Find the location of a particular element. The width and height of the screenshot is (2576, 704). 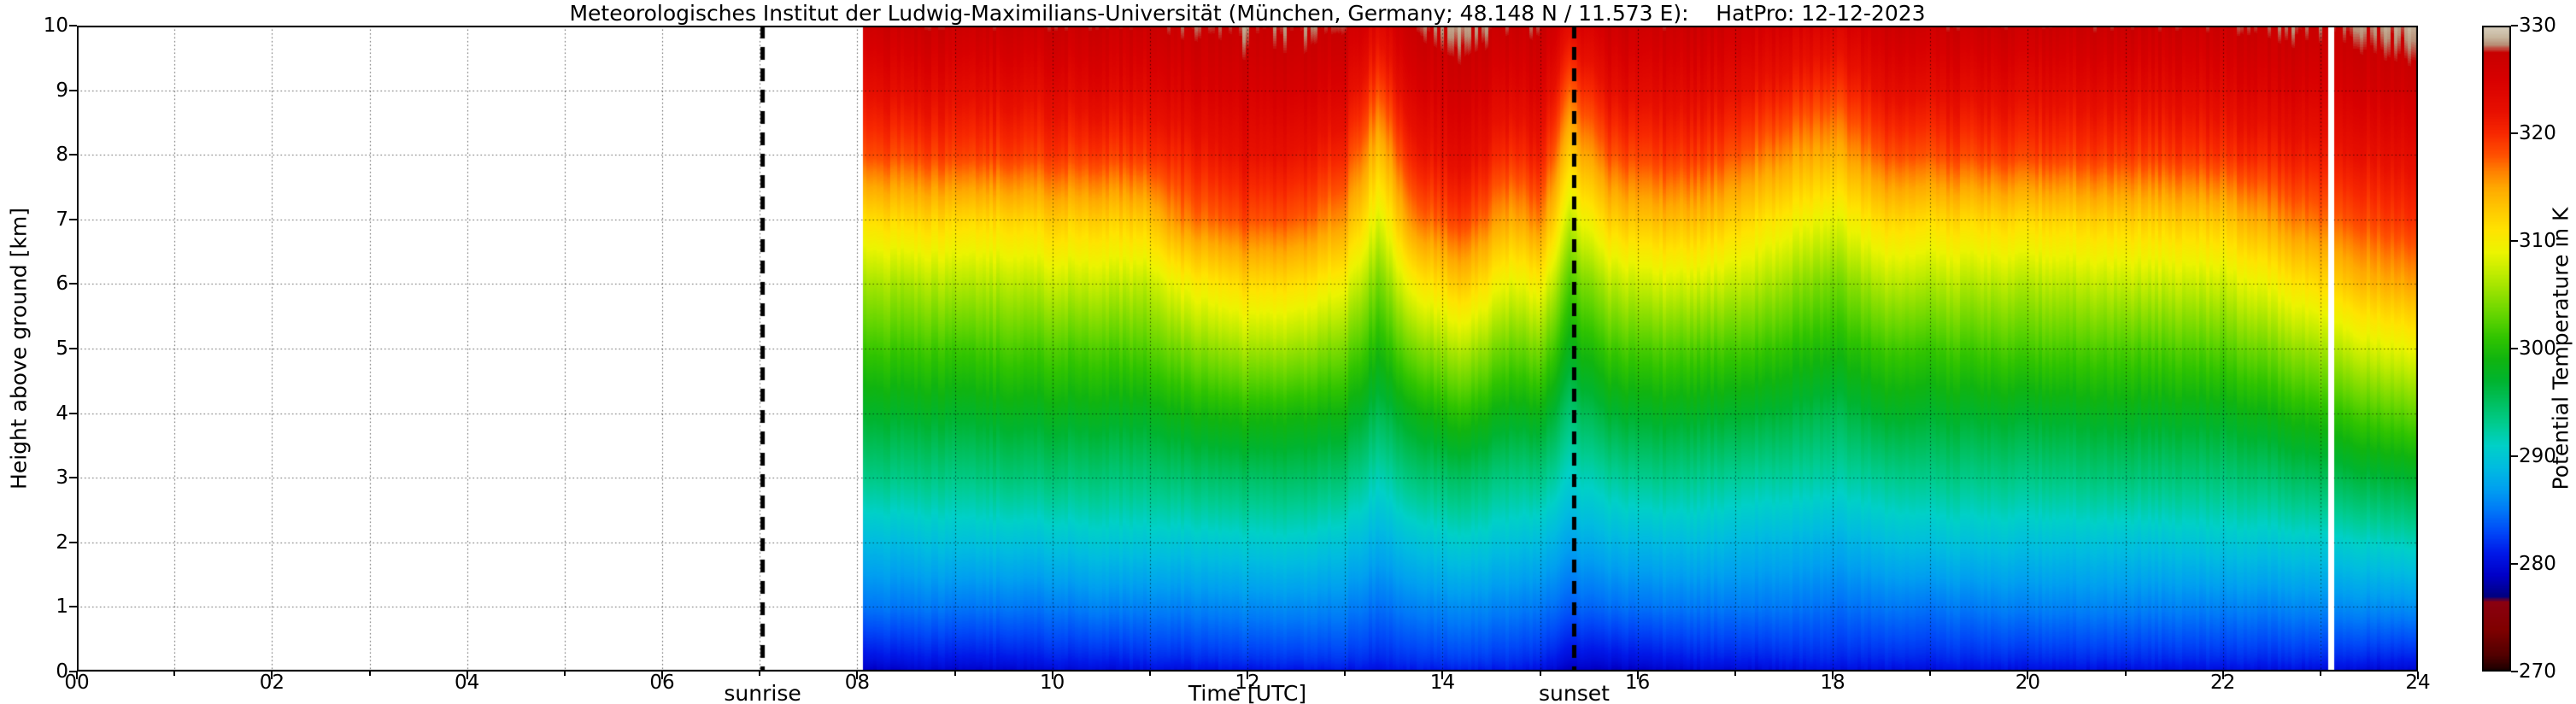

colorbar-tick-label: 280 is located at coordinates (2537, 564).